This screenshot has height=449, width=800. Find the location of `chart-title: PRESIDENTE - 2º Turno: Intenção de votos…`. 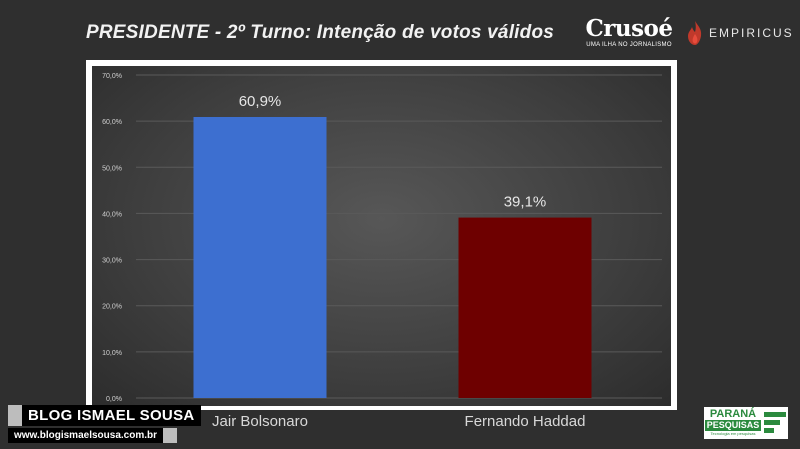

chart-title: PRESIDENTE - 2º Turno: Intenção de votos… is located at coordinates (320, 32).